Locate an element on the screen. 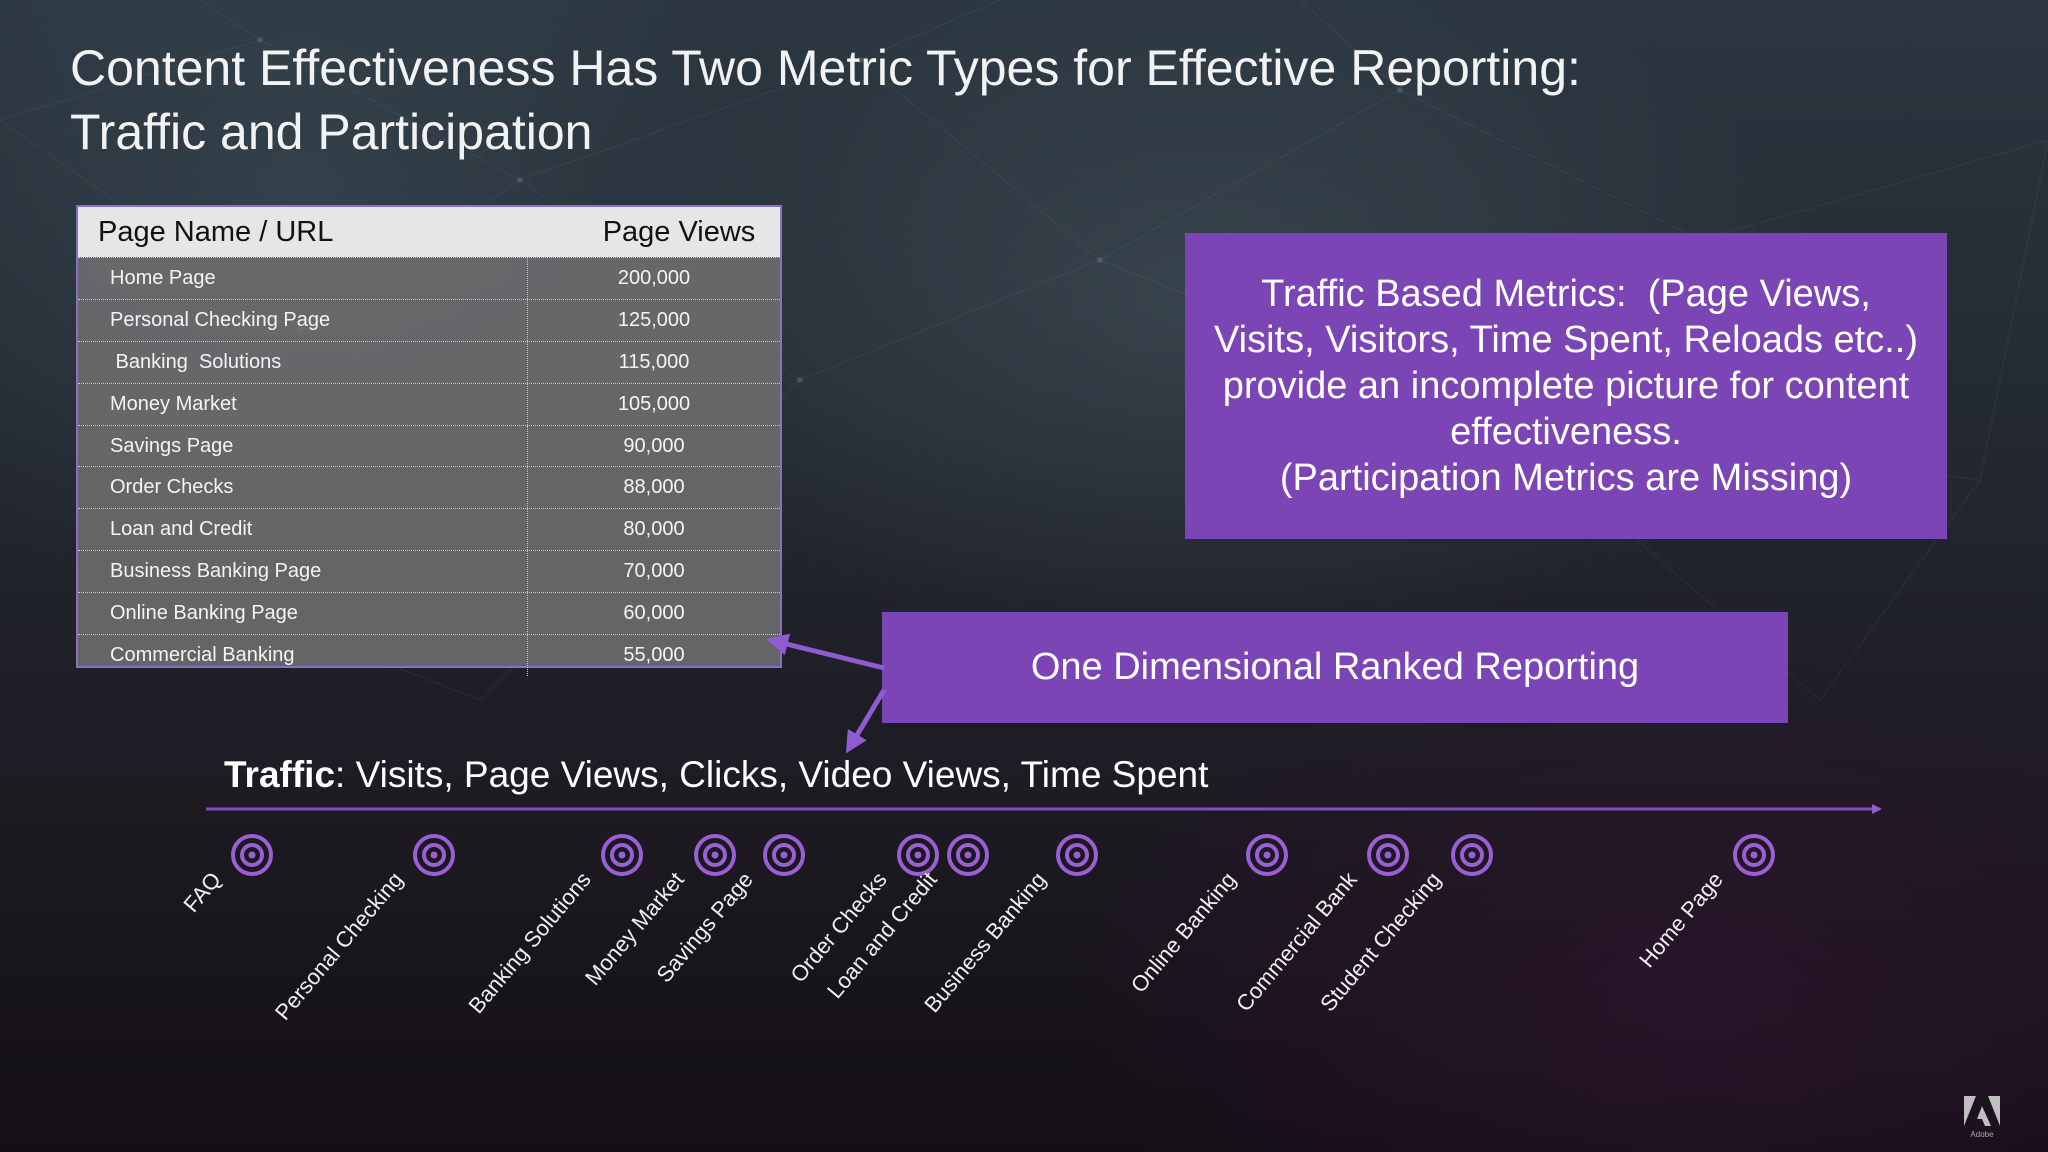  cell-page-name: Home Page is located at coordinates (303, 278).